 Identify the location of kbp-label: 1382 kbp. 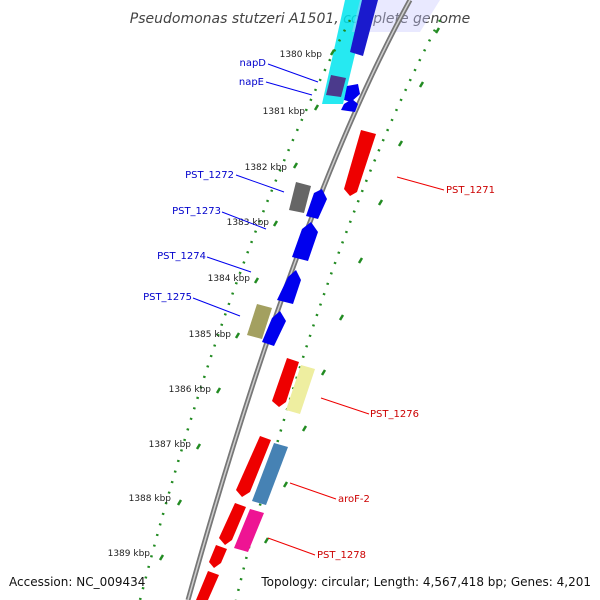
(266, 168).